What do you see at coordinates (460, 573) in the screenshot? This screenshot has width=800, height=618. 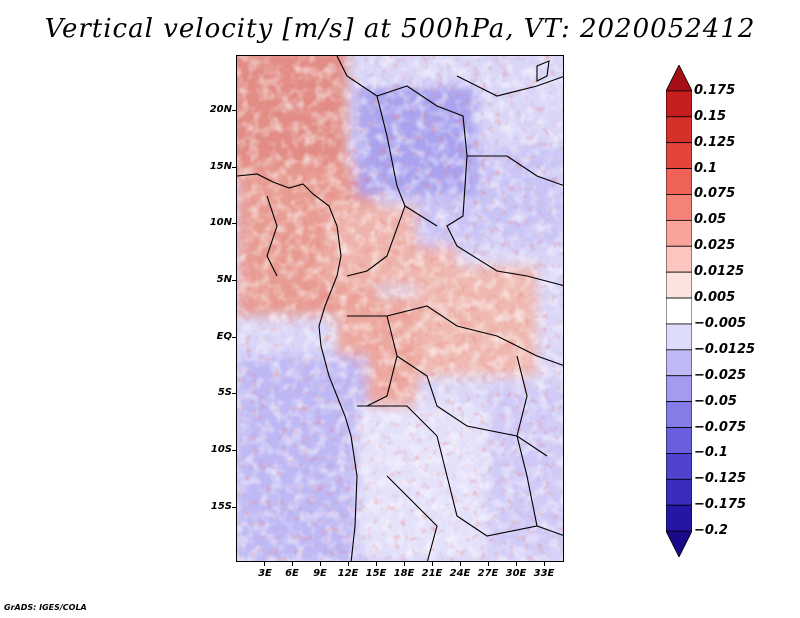 I see `lon-label-24e: 24E` at bounding box center [460, 573].